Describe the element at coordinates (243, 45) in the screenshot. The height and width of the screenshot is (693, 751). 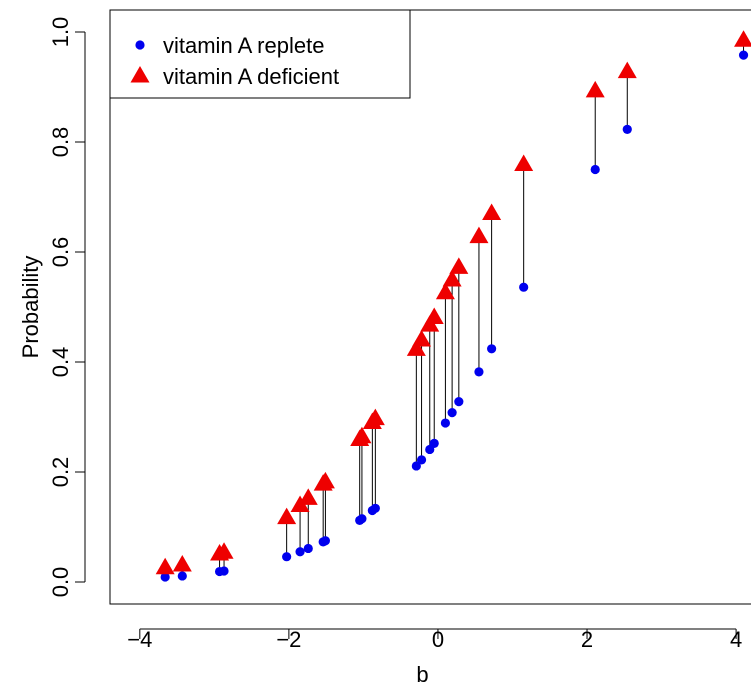
I see `legend-label-replete: vitamin A replete` at that location.